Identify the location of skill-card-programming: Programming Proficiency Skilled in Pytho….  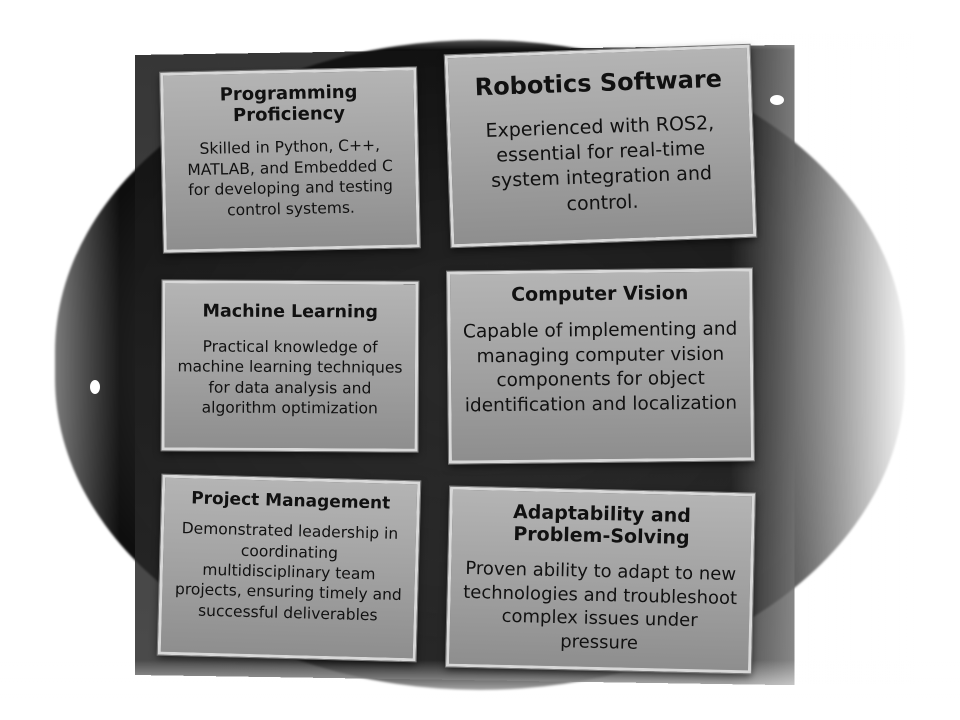
(290, 160).